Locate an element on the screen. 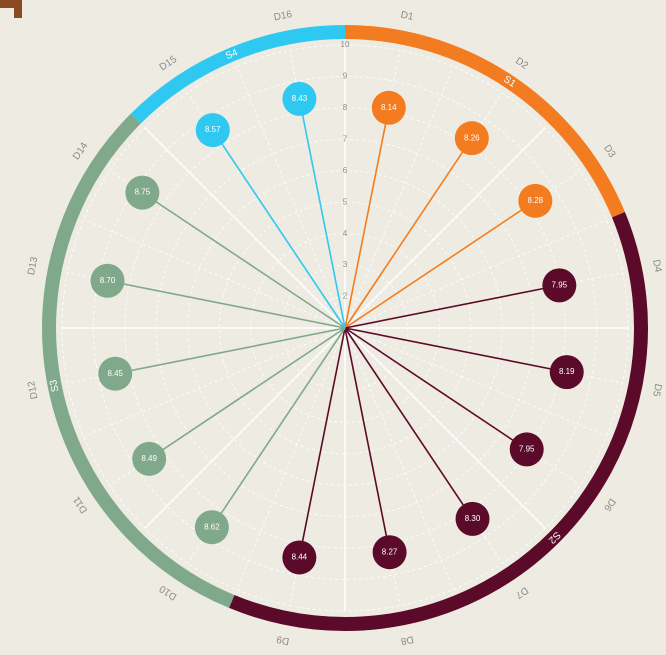 Image resolution: width=666 pixels, height=655 pixels. value-label: 8.43 is located at coordinates (300, 98).